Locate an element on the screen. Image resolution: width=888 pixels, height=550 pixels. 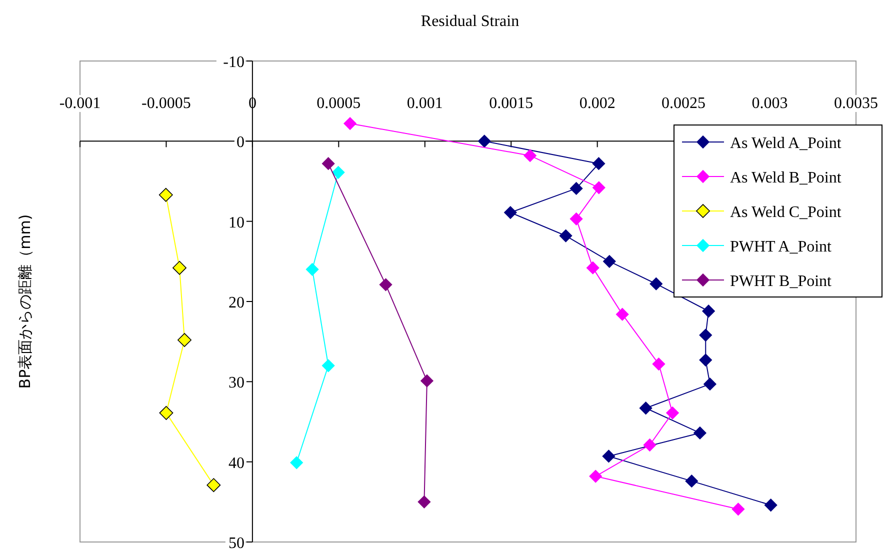
legend-label: As Weld C_Point is located at coordinates (786, 212).